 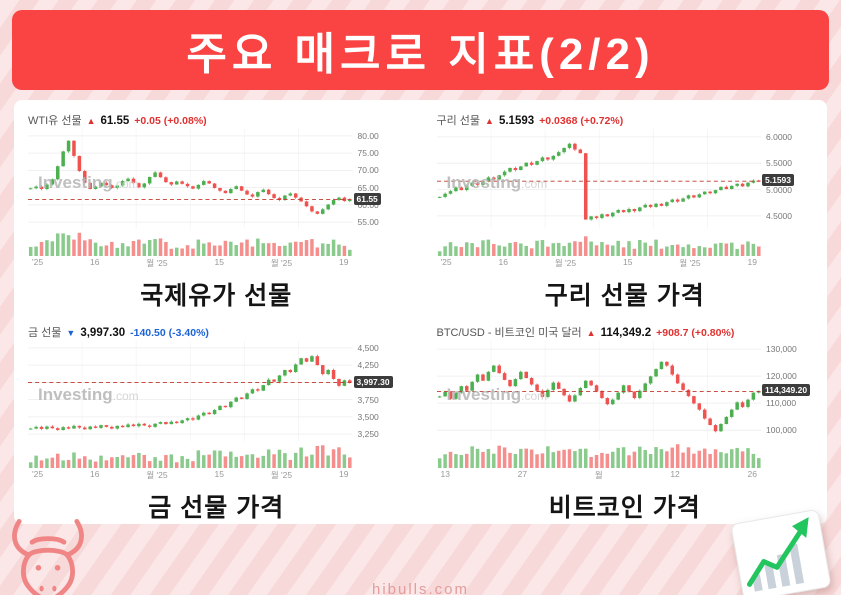 I want to click on candlestick-chart-gold: Investing.com '25 16 월 '25 15 월 '25 19, so click(x=190, y=412).